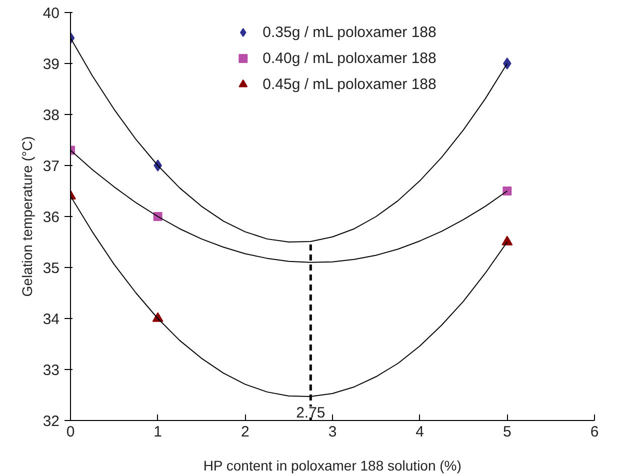 Image resolution: width=619 pixels, height=476 pixels. Describe the element at coordinates (332, 466) in the screenshot. I see `x-axis-title: HP content in poloxamer 188 solution (%)` at that location.